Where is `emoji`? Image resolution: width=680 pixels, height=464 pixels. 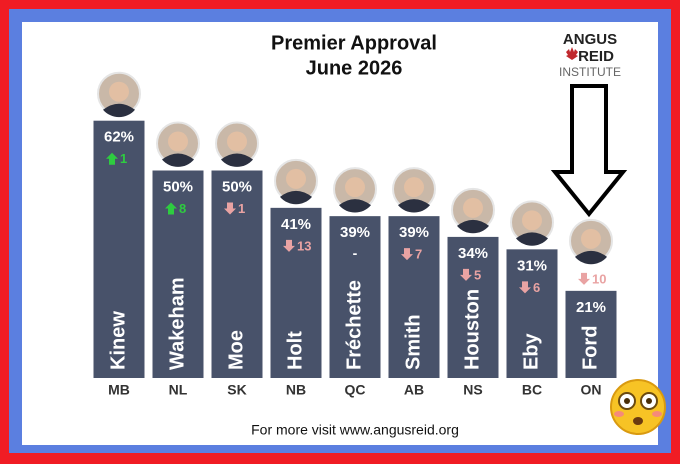
emoji is located at coordinates (638, 407).